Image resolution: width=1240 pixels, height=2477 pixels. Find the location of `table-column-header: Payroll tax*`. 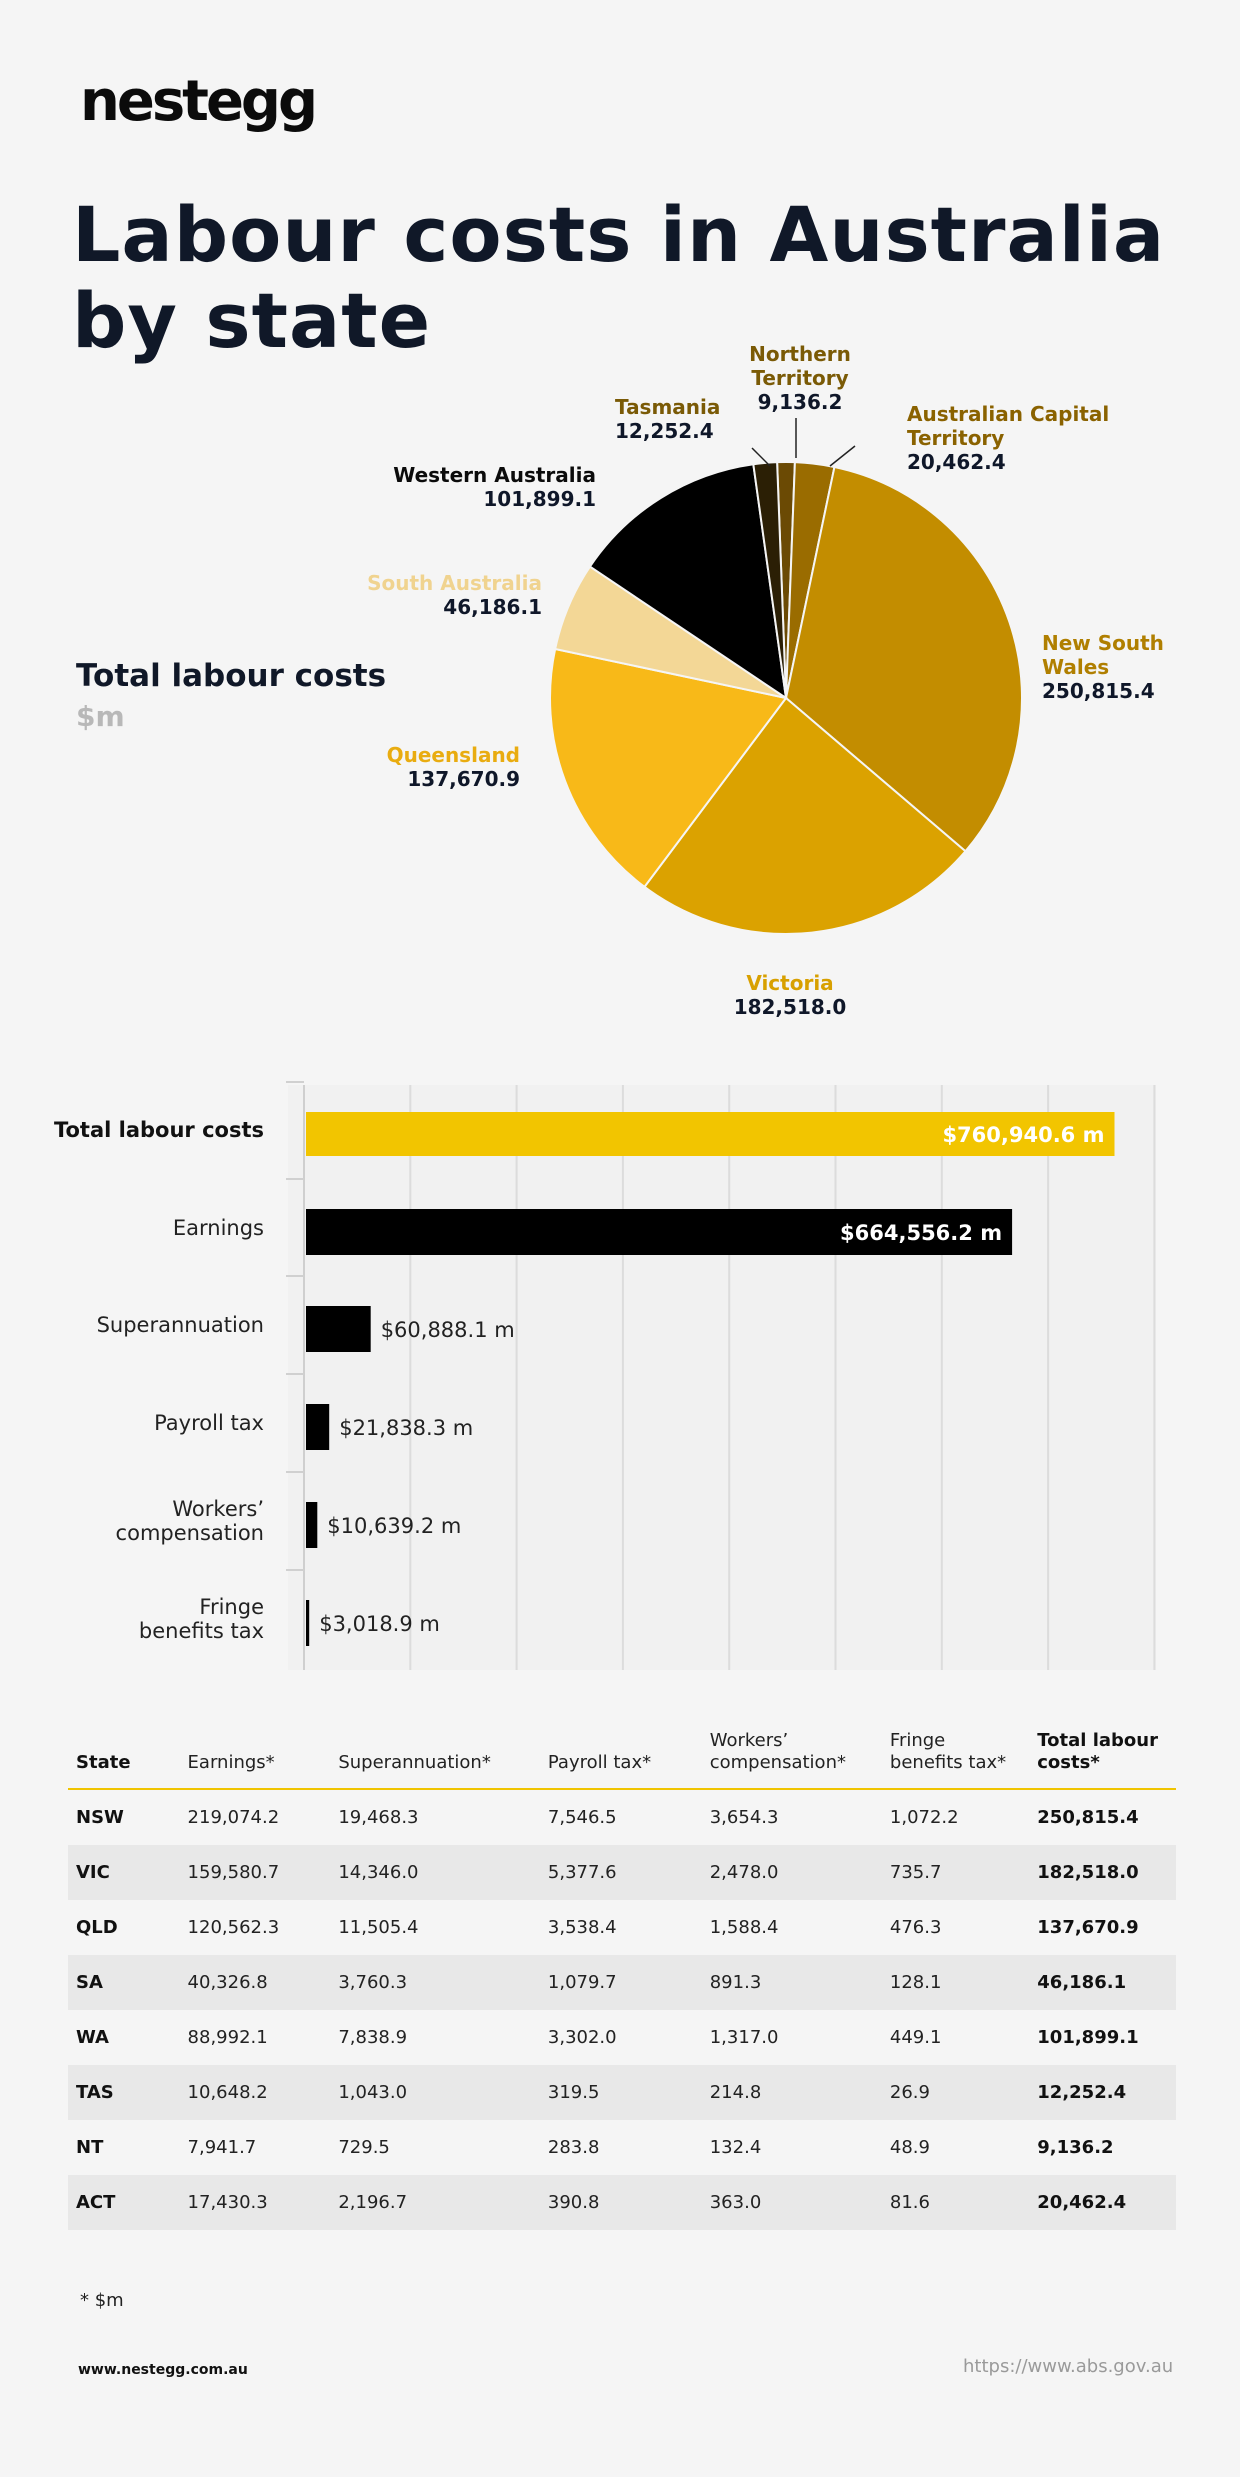

table-column-header: Payroll tax* is located at coordinates (620, 1753).